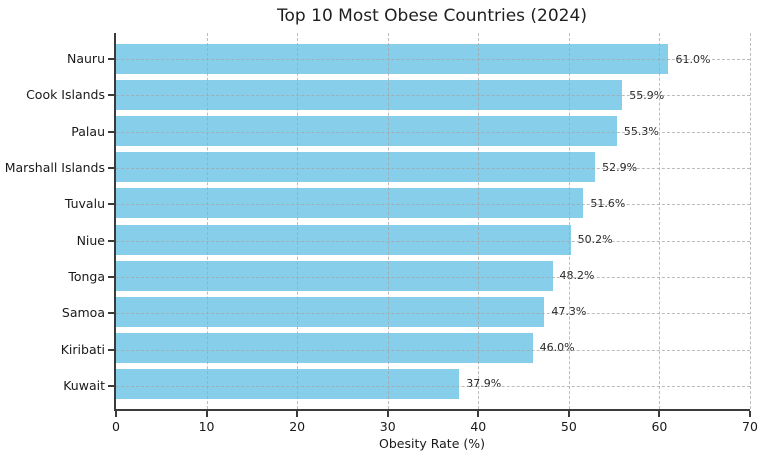 This screenshot has width=768, height=457. Describe the element at coordinates (90, 240) in the screenshot. I see `y-axis-label: Niue` at that location.